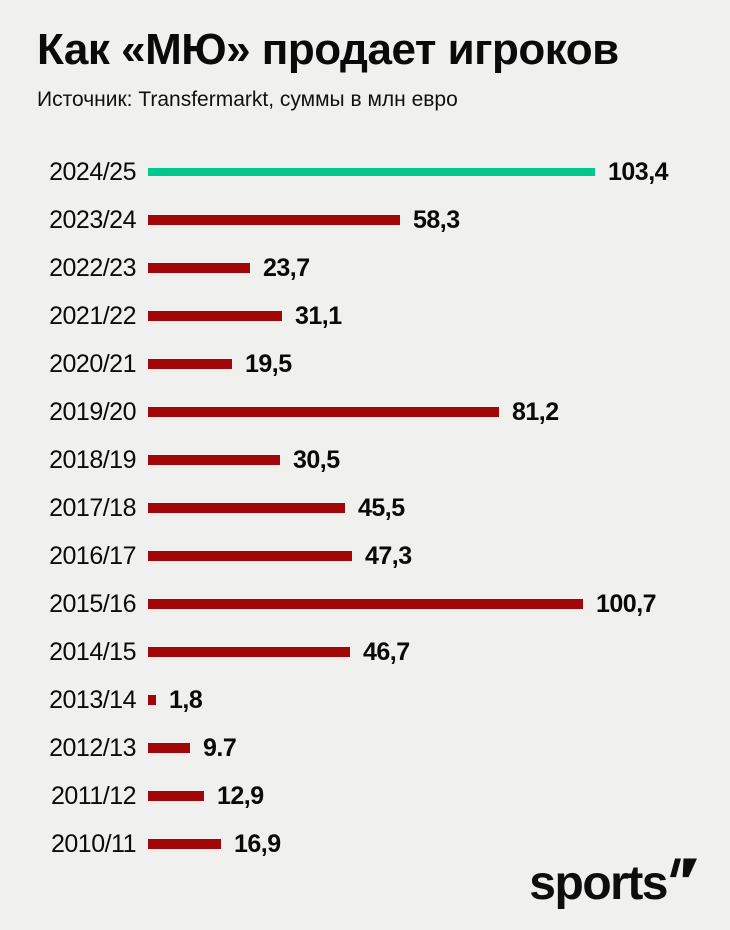 Image resolution: width=730 pixels, height=930 pixels. I want to click on season-label: 2018/19, so click(92, 459).